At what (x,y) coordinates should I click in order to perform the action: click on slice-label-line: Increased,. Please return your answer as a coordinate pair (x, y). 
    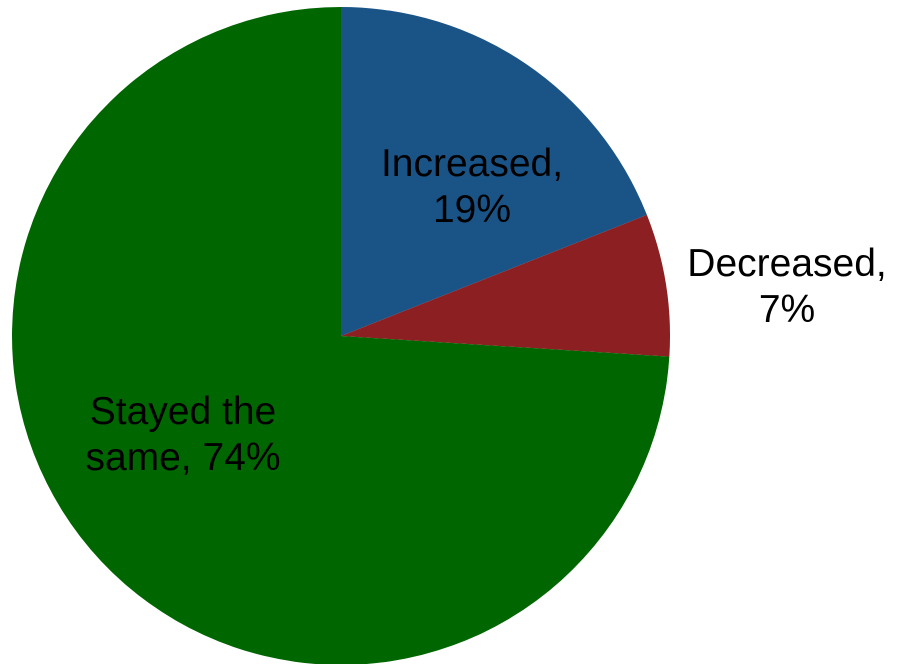
    Looking at the image, I should click on (472, 163).